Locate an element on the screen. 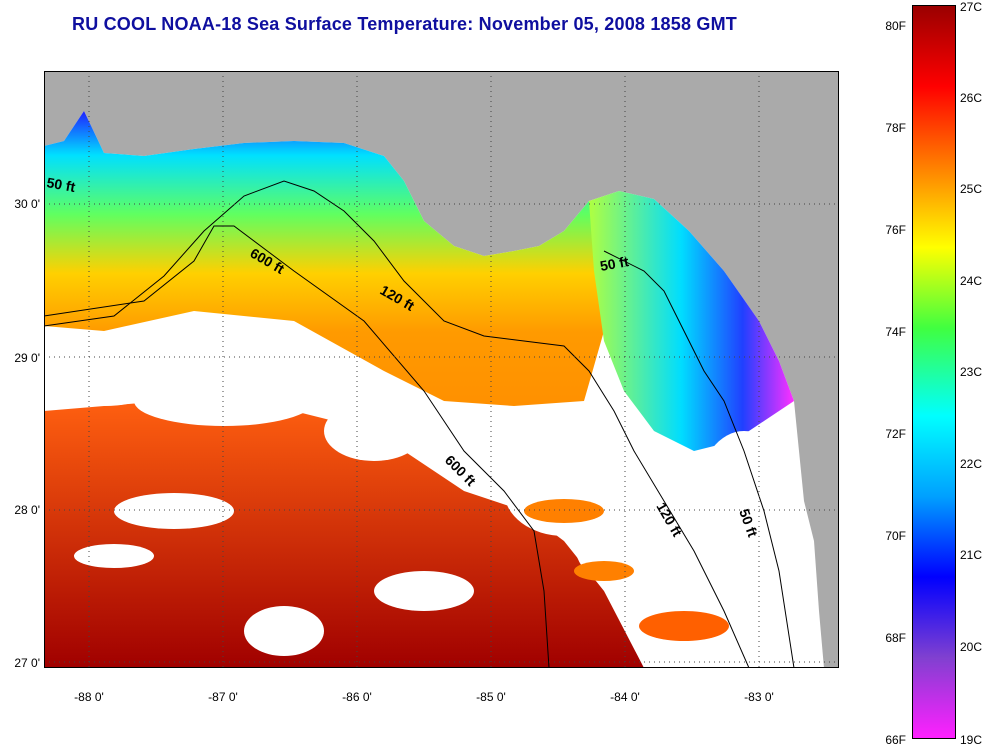 This screenshot has width=992, height=754. colorbar-c-label: 27C is located at coordinates (971, 7).